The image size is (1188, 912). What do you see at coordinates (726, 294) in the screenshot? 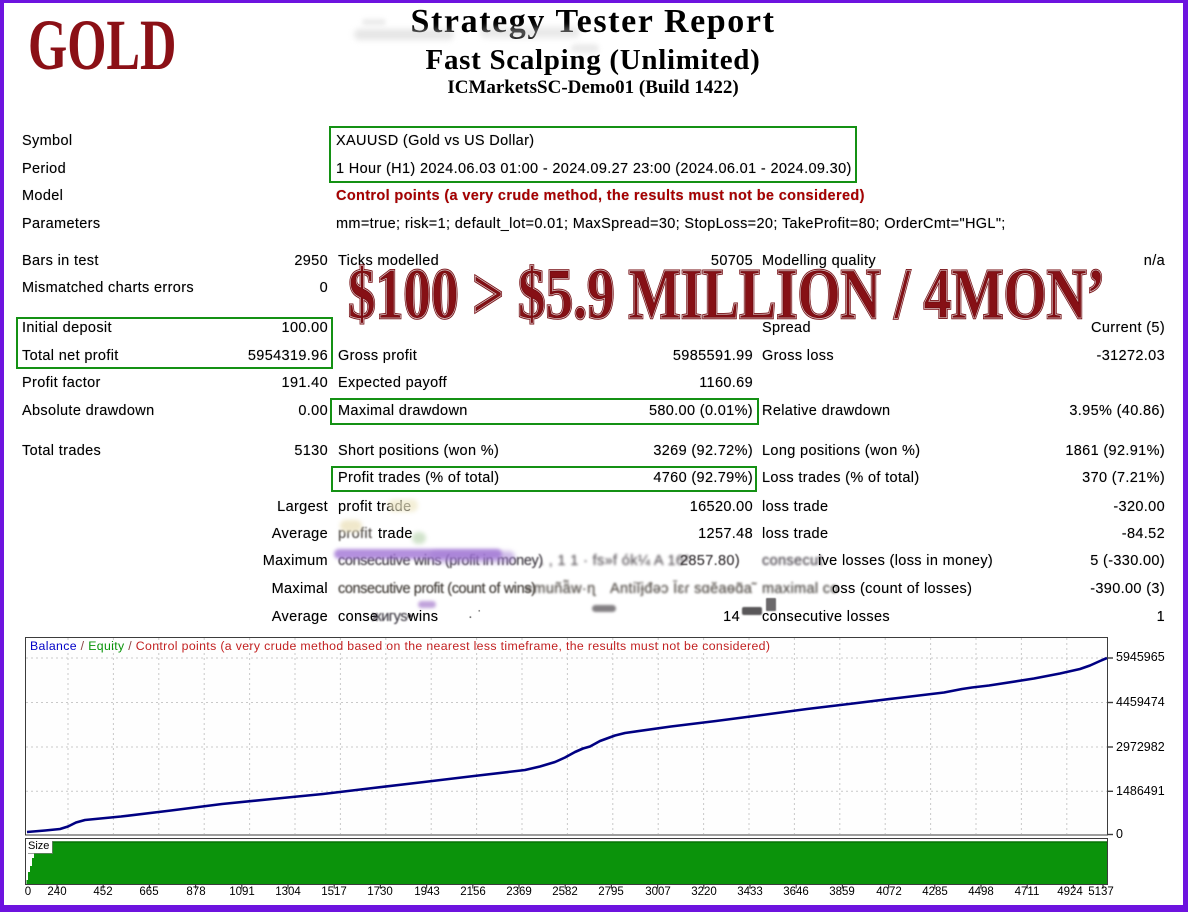
I see `svg-text: $100 > $5.9 MILLION / 4MON’` at bounding box center [726, 294].